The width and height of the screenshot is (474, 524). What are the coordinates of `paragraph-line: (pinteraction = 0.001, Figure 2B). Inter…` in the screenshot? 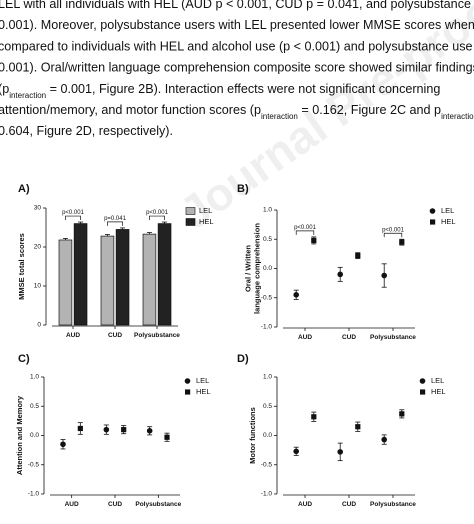 It's located at (220, 91).